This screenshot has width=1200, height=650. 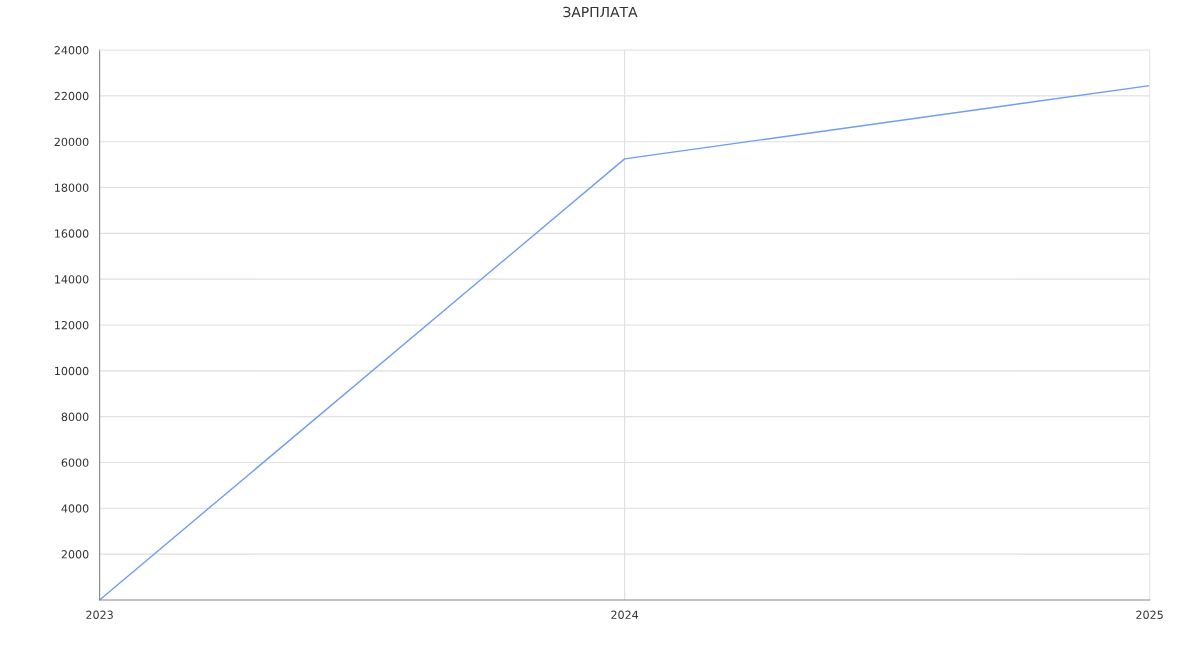 I want to click on y-tick-label: 4000, so click(x=75, y=508).